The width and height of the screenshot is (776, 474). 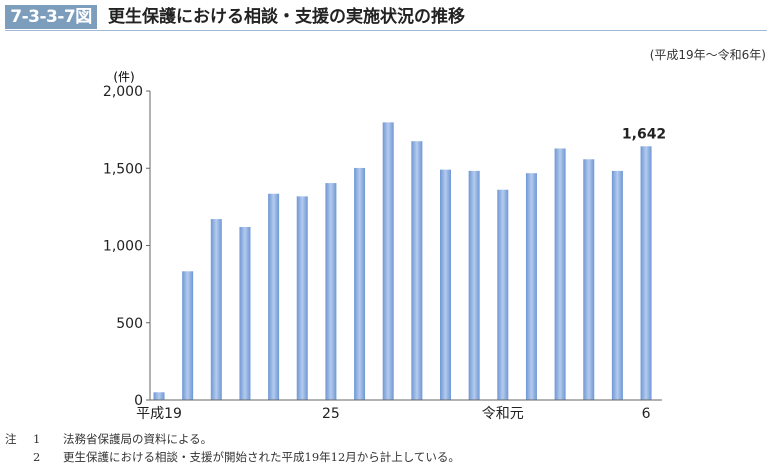 I want to click on note-2: 2 更生保護における相談・支援が開始された平成19年12月から計上している。, so click(x=232, y=457).